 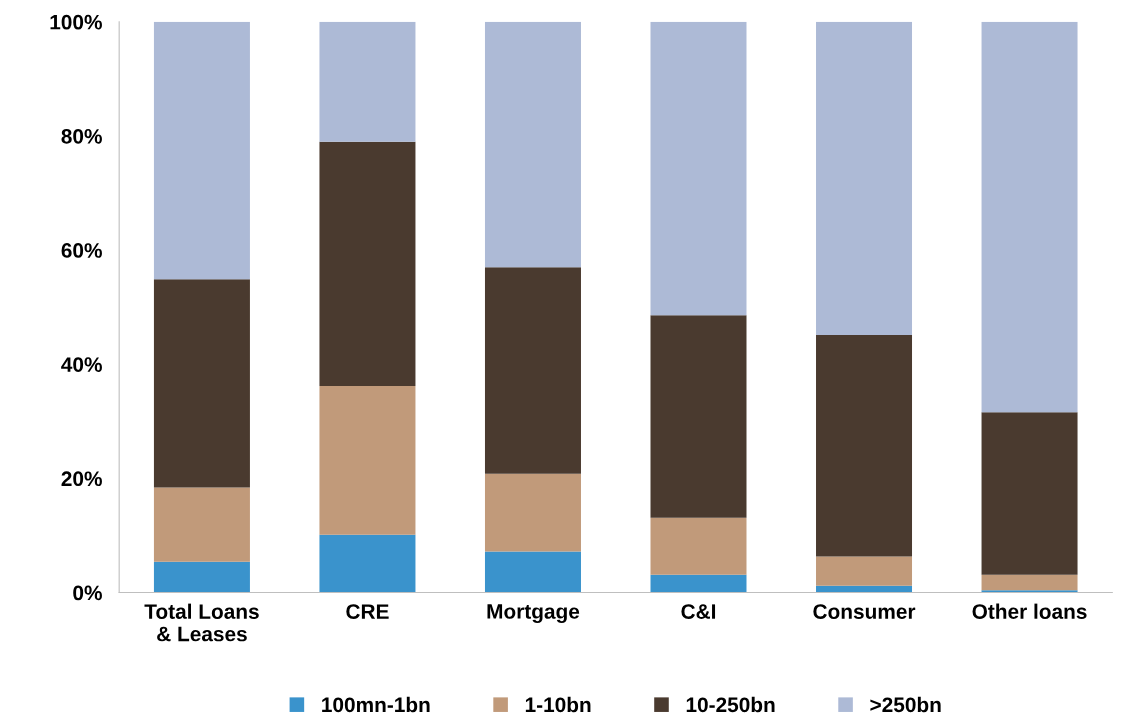 I want to click on y-tick-label: 20%, so click(x=81, y=479).